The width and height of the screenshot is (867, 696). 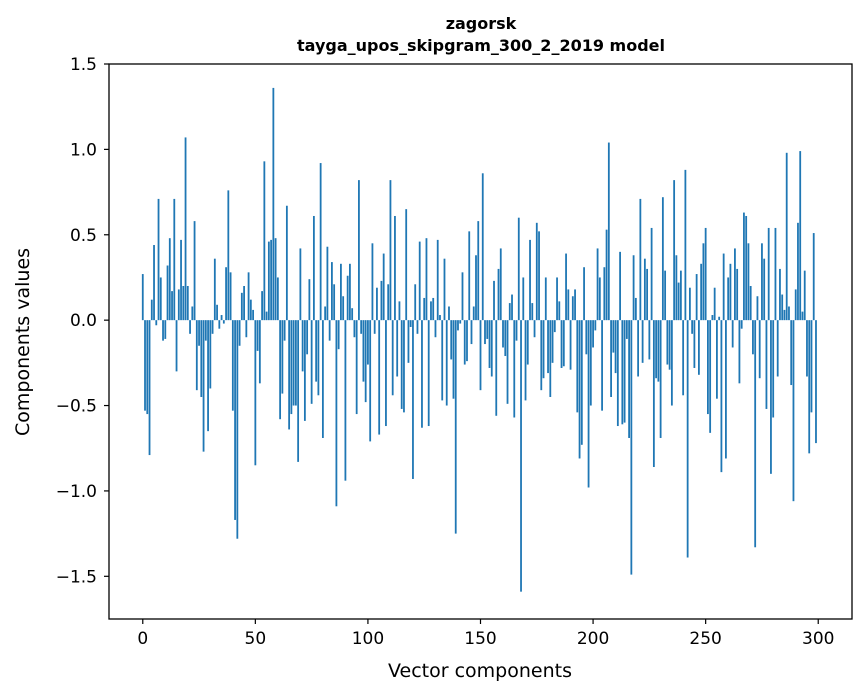 What do you see at coordinates (83, 236) in the screenshot?
I see `y-tick-label: 0.5` at bounding box center [83, 236].